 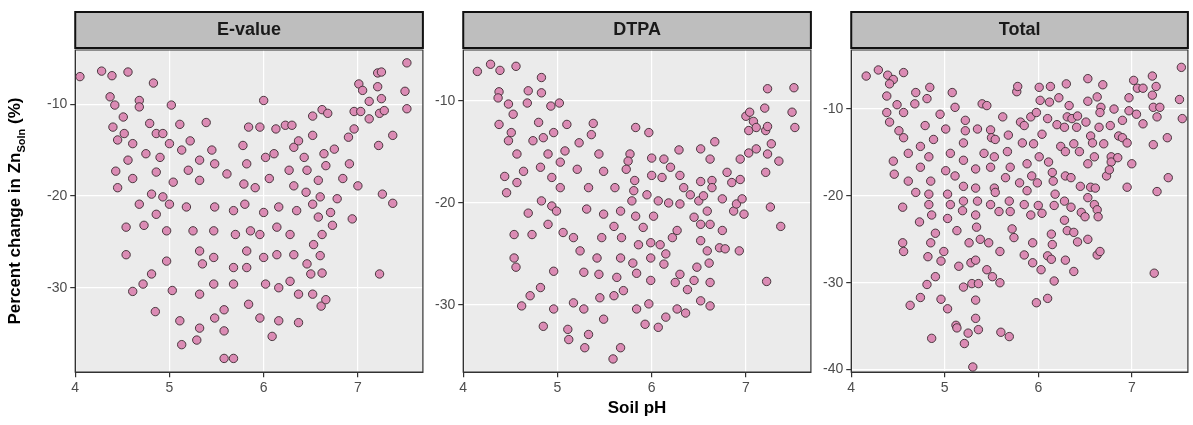 I want to click on x-axis-title: Soil pH, so click(x=637, y=408).